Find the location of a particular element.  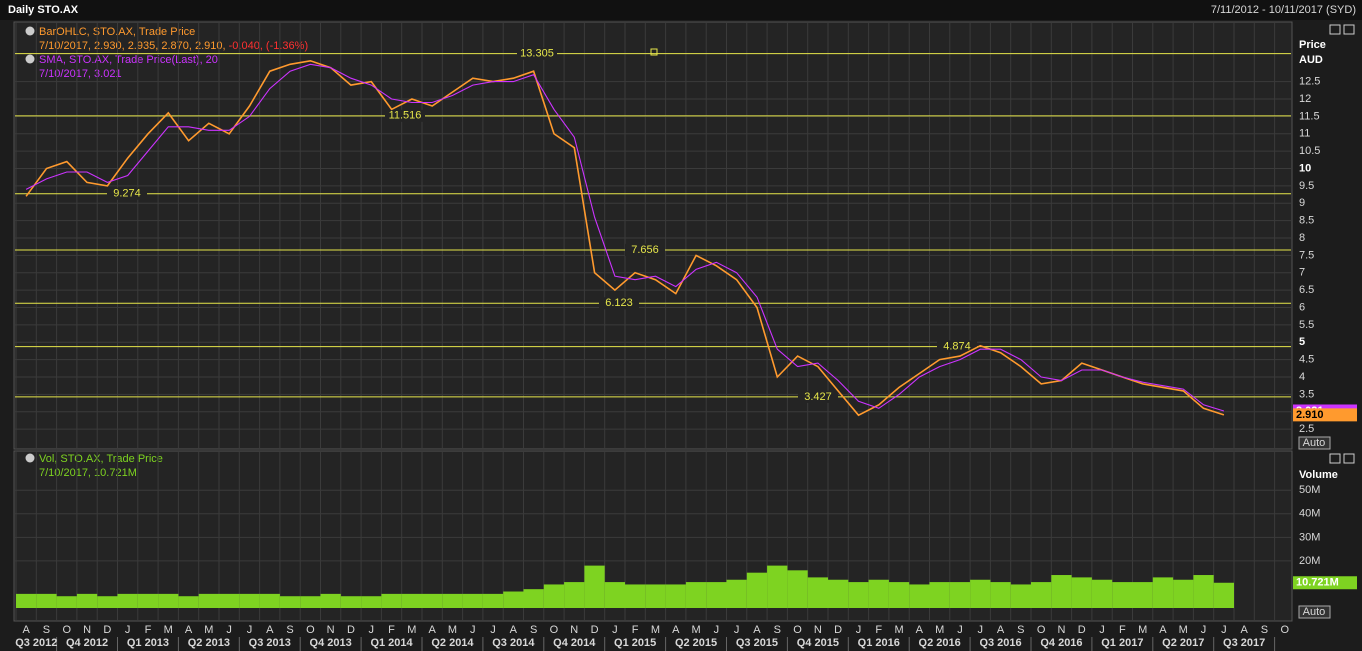

quarter-label: Q4 2015 is located at coordinates (818, 643).